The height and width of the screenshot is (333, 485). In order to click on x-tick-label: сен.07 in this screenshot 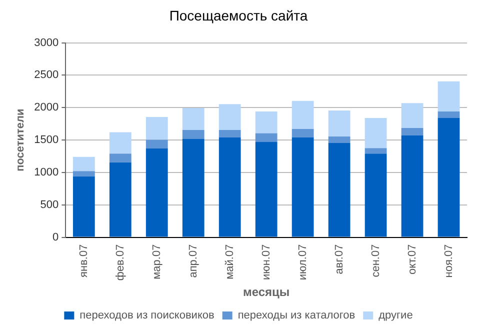, I will do `click(376, 261)`.